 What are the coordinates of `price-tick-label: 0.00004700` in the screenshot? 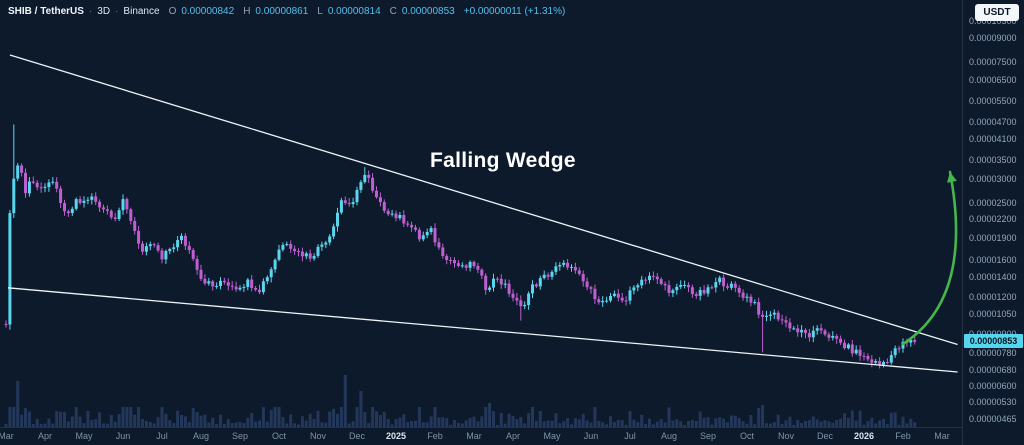 It's located at (993, 121).